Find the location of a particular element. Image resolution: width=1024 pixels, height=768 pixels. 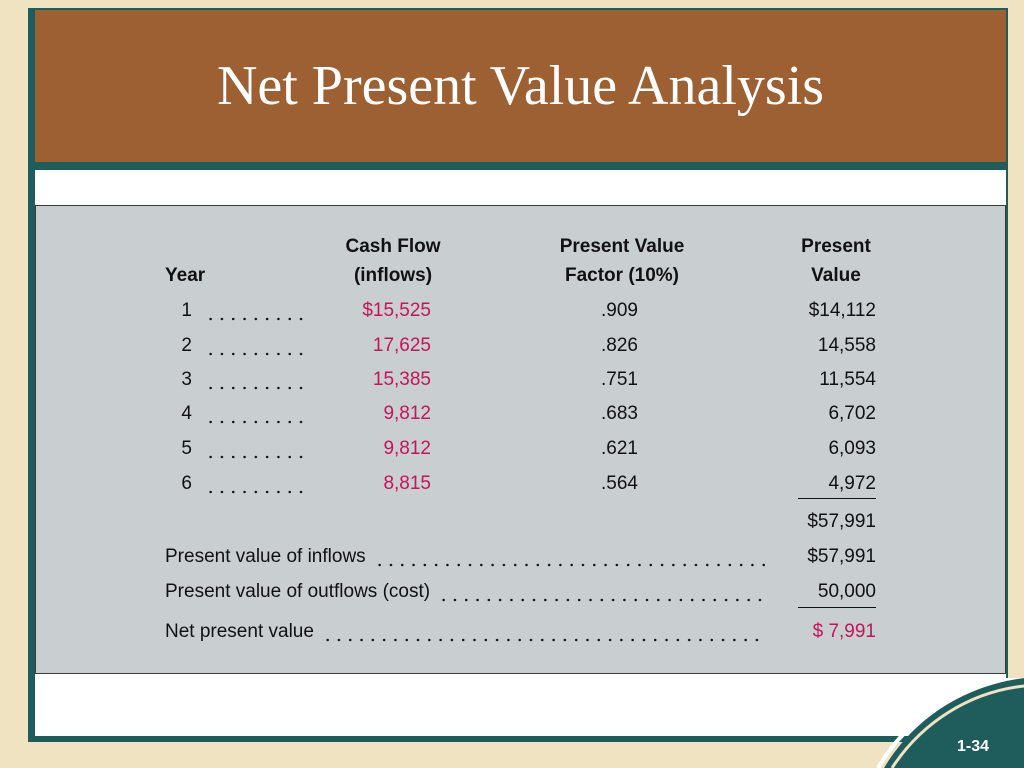

summary-label: Present value of outflows (cost) is located at coordinates (298, 591).